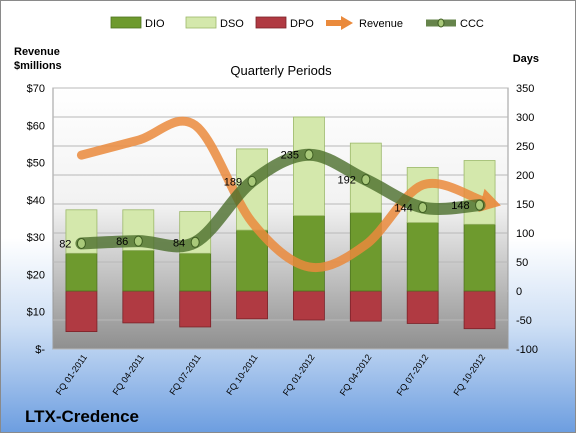  What do you see at coordinates (128, 374) in the screenshot?
I see `category-label: FQ 04-2011` at bounding box center [128, 374].